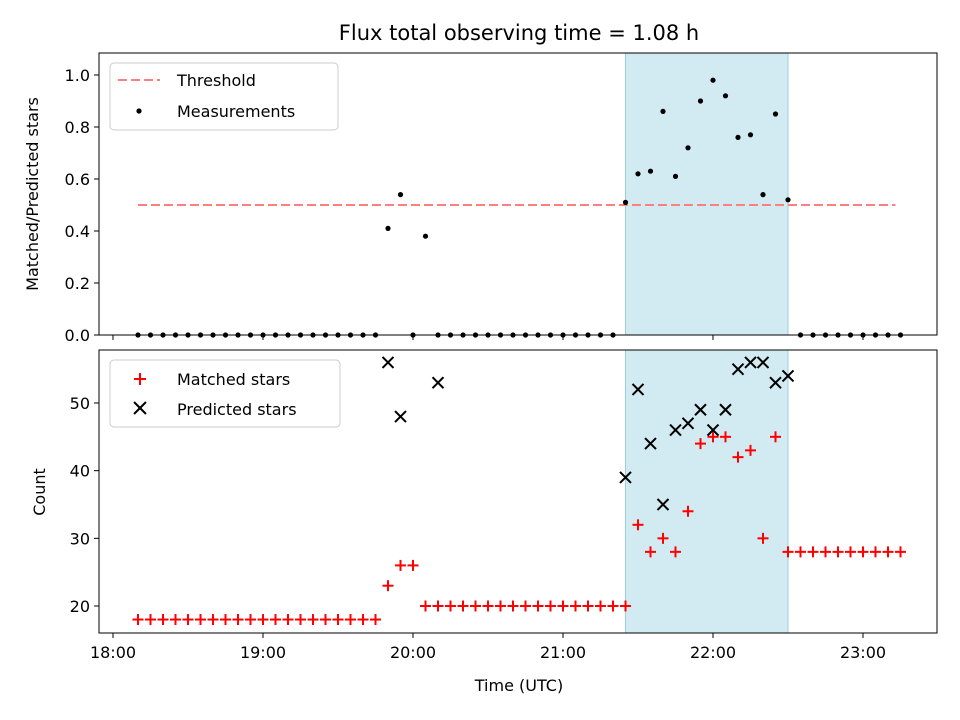 This screenshot has height=720, width=960. Describe the element at coordinates (519, 33) in the screenshot. I see `chart-title: Flux total observing time = 1.08 h` at that location.